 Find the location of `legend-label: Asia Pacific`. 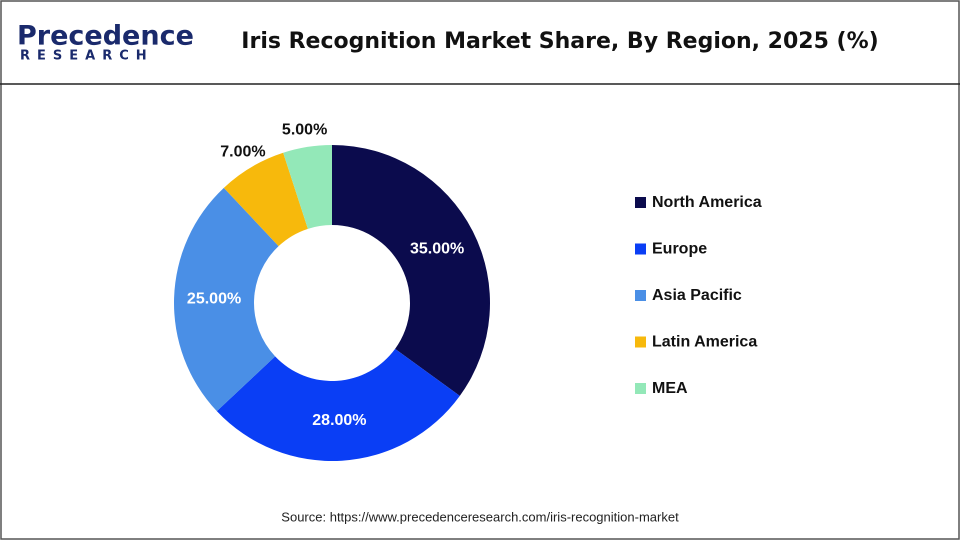

legend-label: Asia Pacific is located at coordinates (697, 295).